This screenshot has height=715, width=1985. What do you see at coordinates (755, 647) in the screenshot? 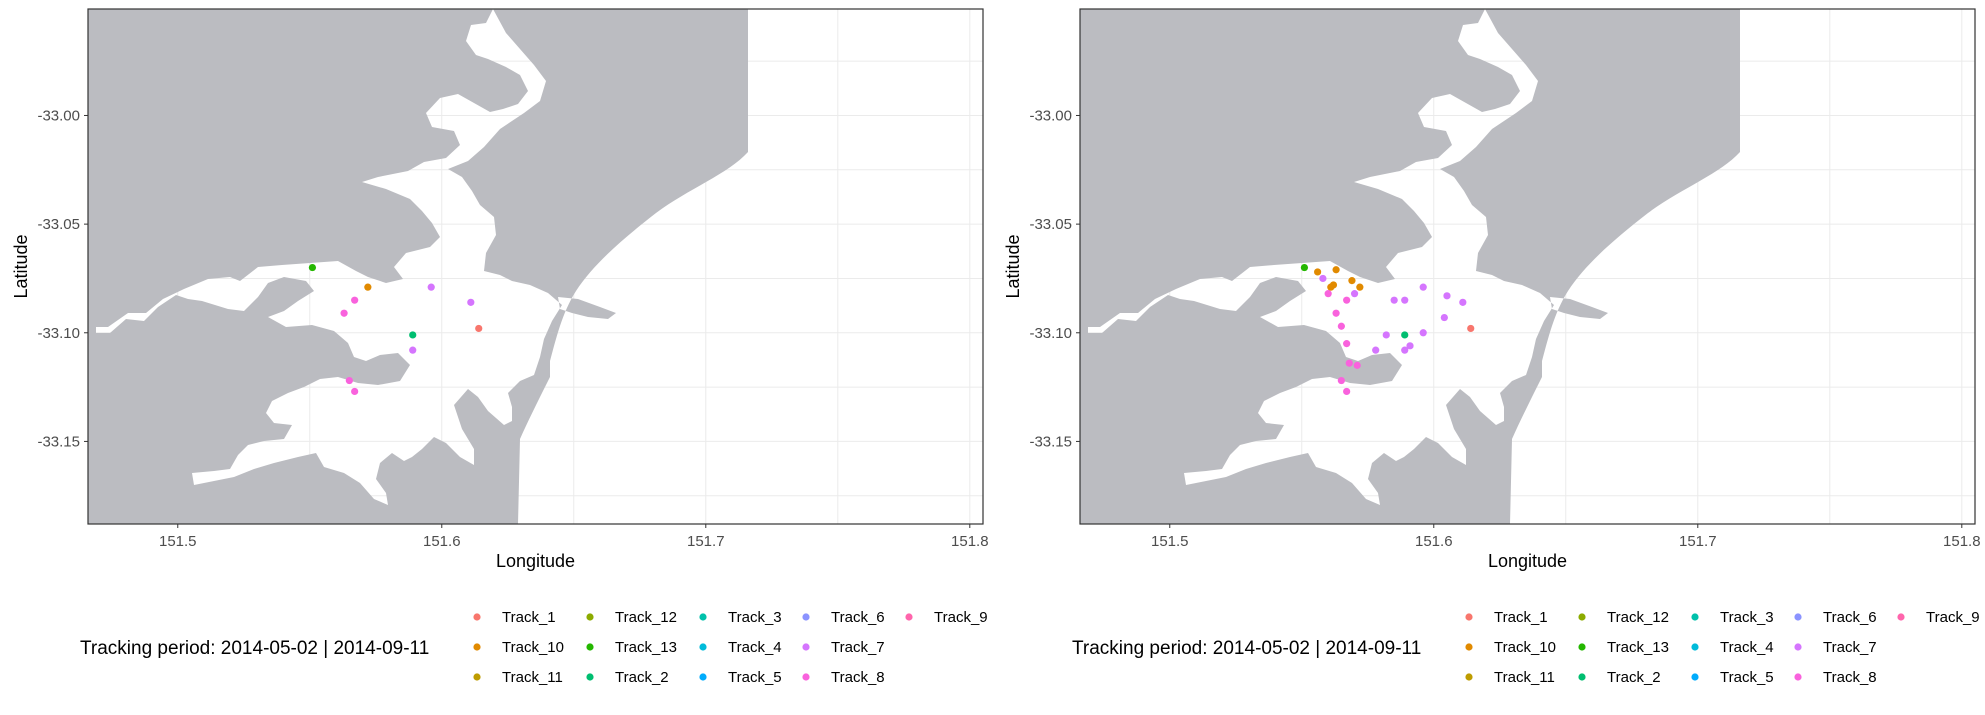
I see `legend-label: Track_4` at bounding box center [755, 647].